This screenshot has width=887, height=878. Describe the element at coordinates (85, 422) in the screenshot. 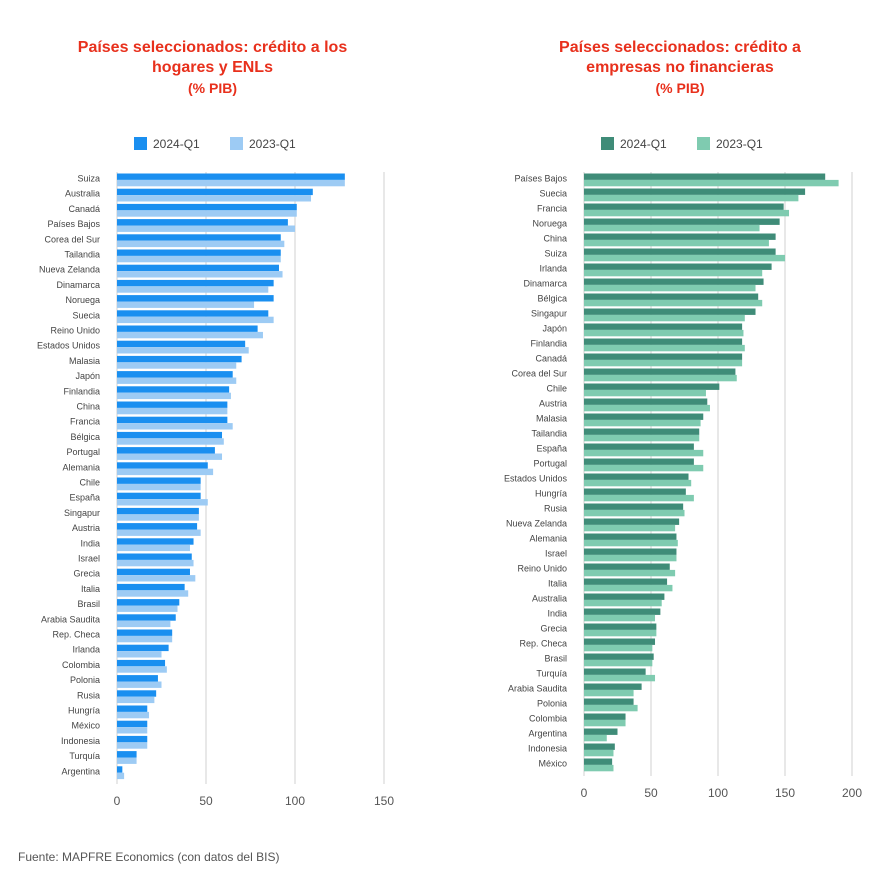

I see `left-category-label: Francia` at that location.